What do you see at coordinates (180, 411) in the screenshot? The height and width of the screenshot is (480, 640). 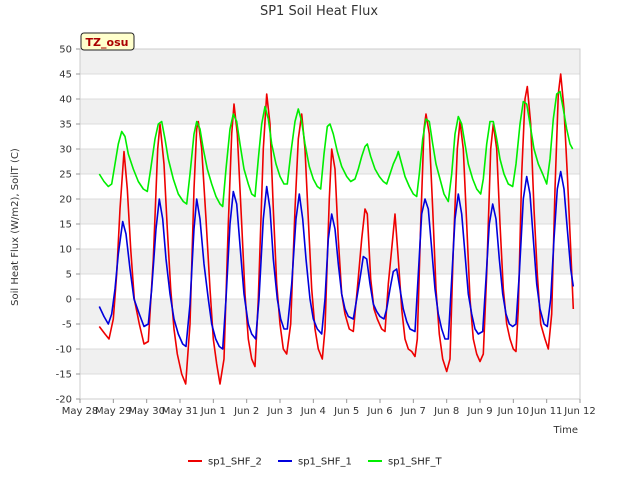 I see `x-tick-label: May 31` at bounding box center [180, 411].